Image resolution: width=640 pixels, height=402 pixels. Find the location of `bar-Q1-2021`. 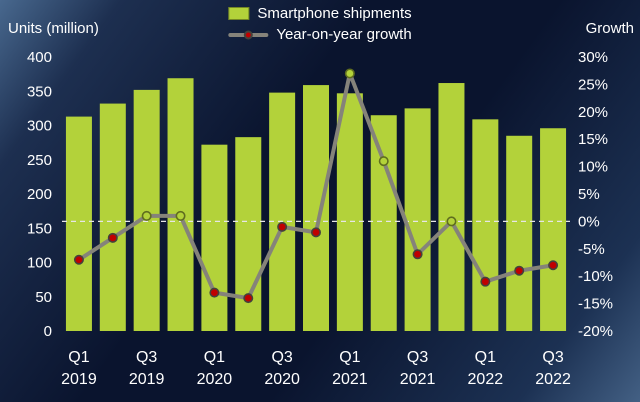

bar-Q1-2021 is located at coordinates (349, 212).